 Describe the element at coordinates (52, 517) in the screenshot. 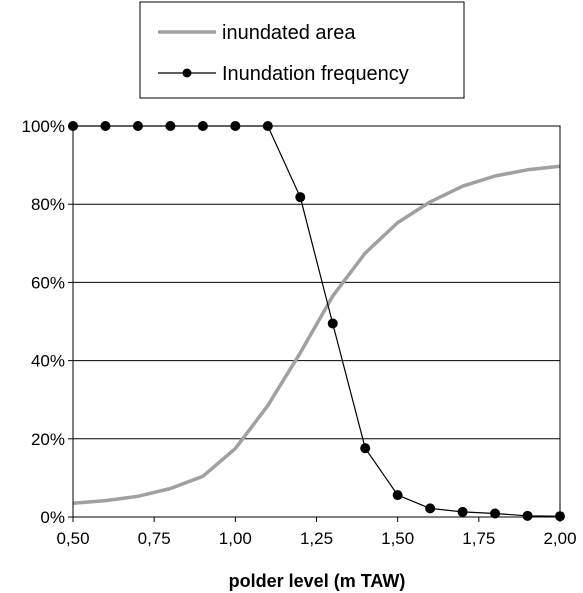

I see `y-tick-label: 0%` at that location.